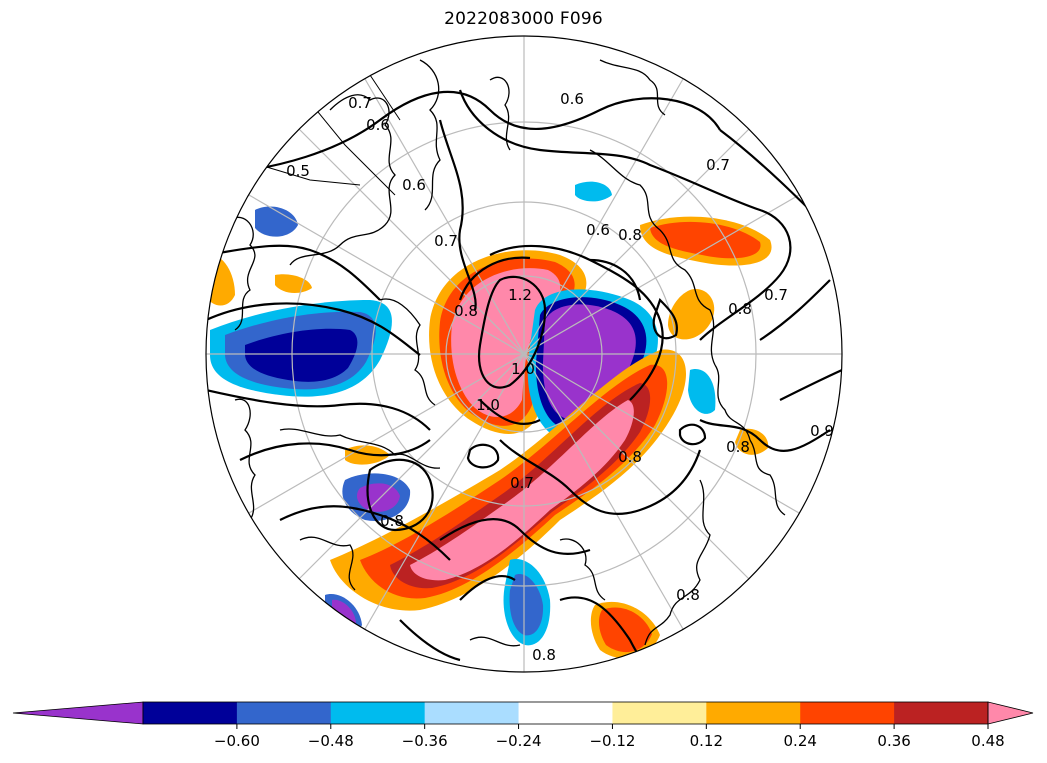  What do you see at coordinates (822, 431) in the screenshot?
I see `contour-label: 0.9` at bounding box center [822, 431].